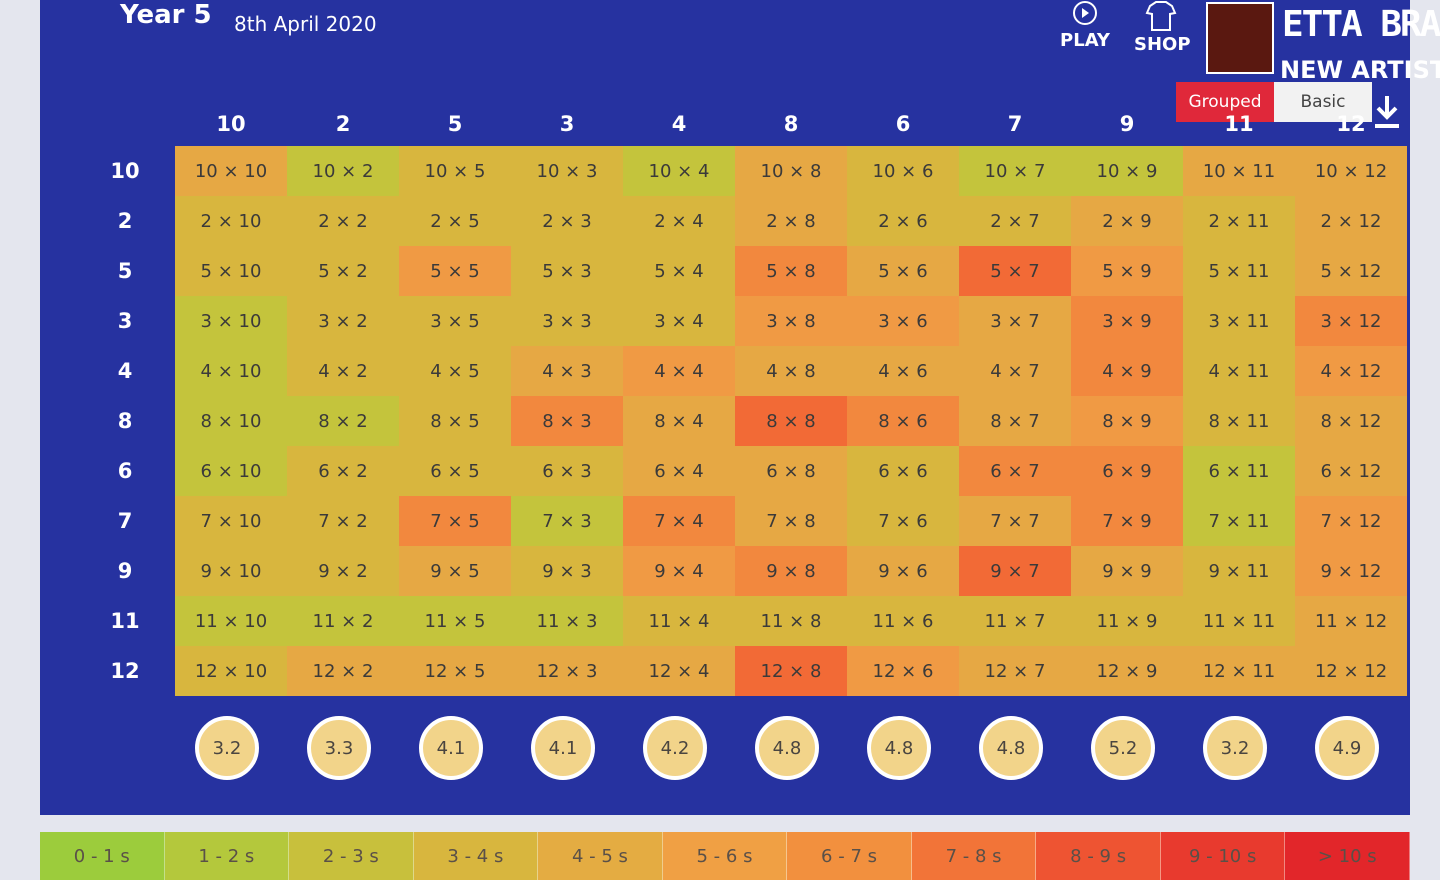 This screenshot has height=880, width=1440. Describe the element at coordinates (567, 171) in the screenshot. I see `table-cell: 10 × 3` at that location.